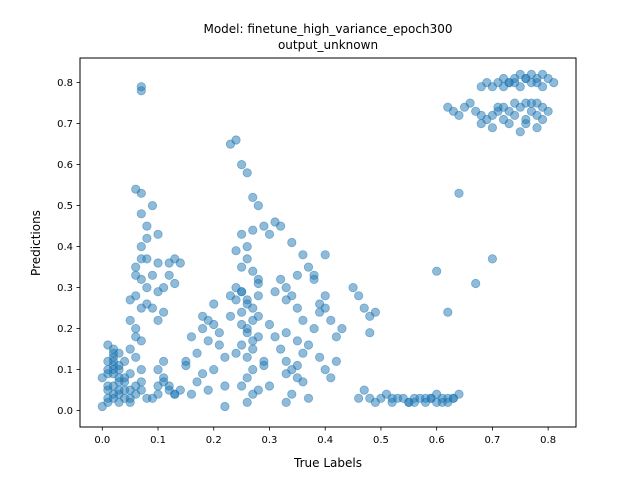 The width and height of the screenshot is (640, 480). Describe the element at coordinates (548, 440) in the screenshot. I see `x-tick-label: 0.8` at that location.